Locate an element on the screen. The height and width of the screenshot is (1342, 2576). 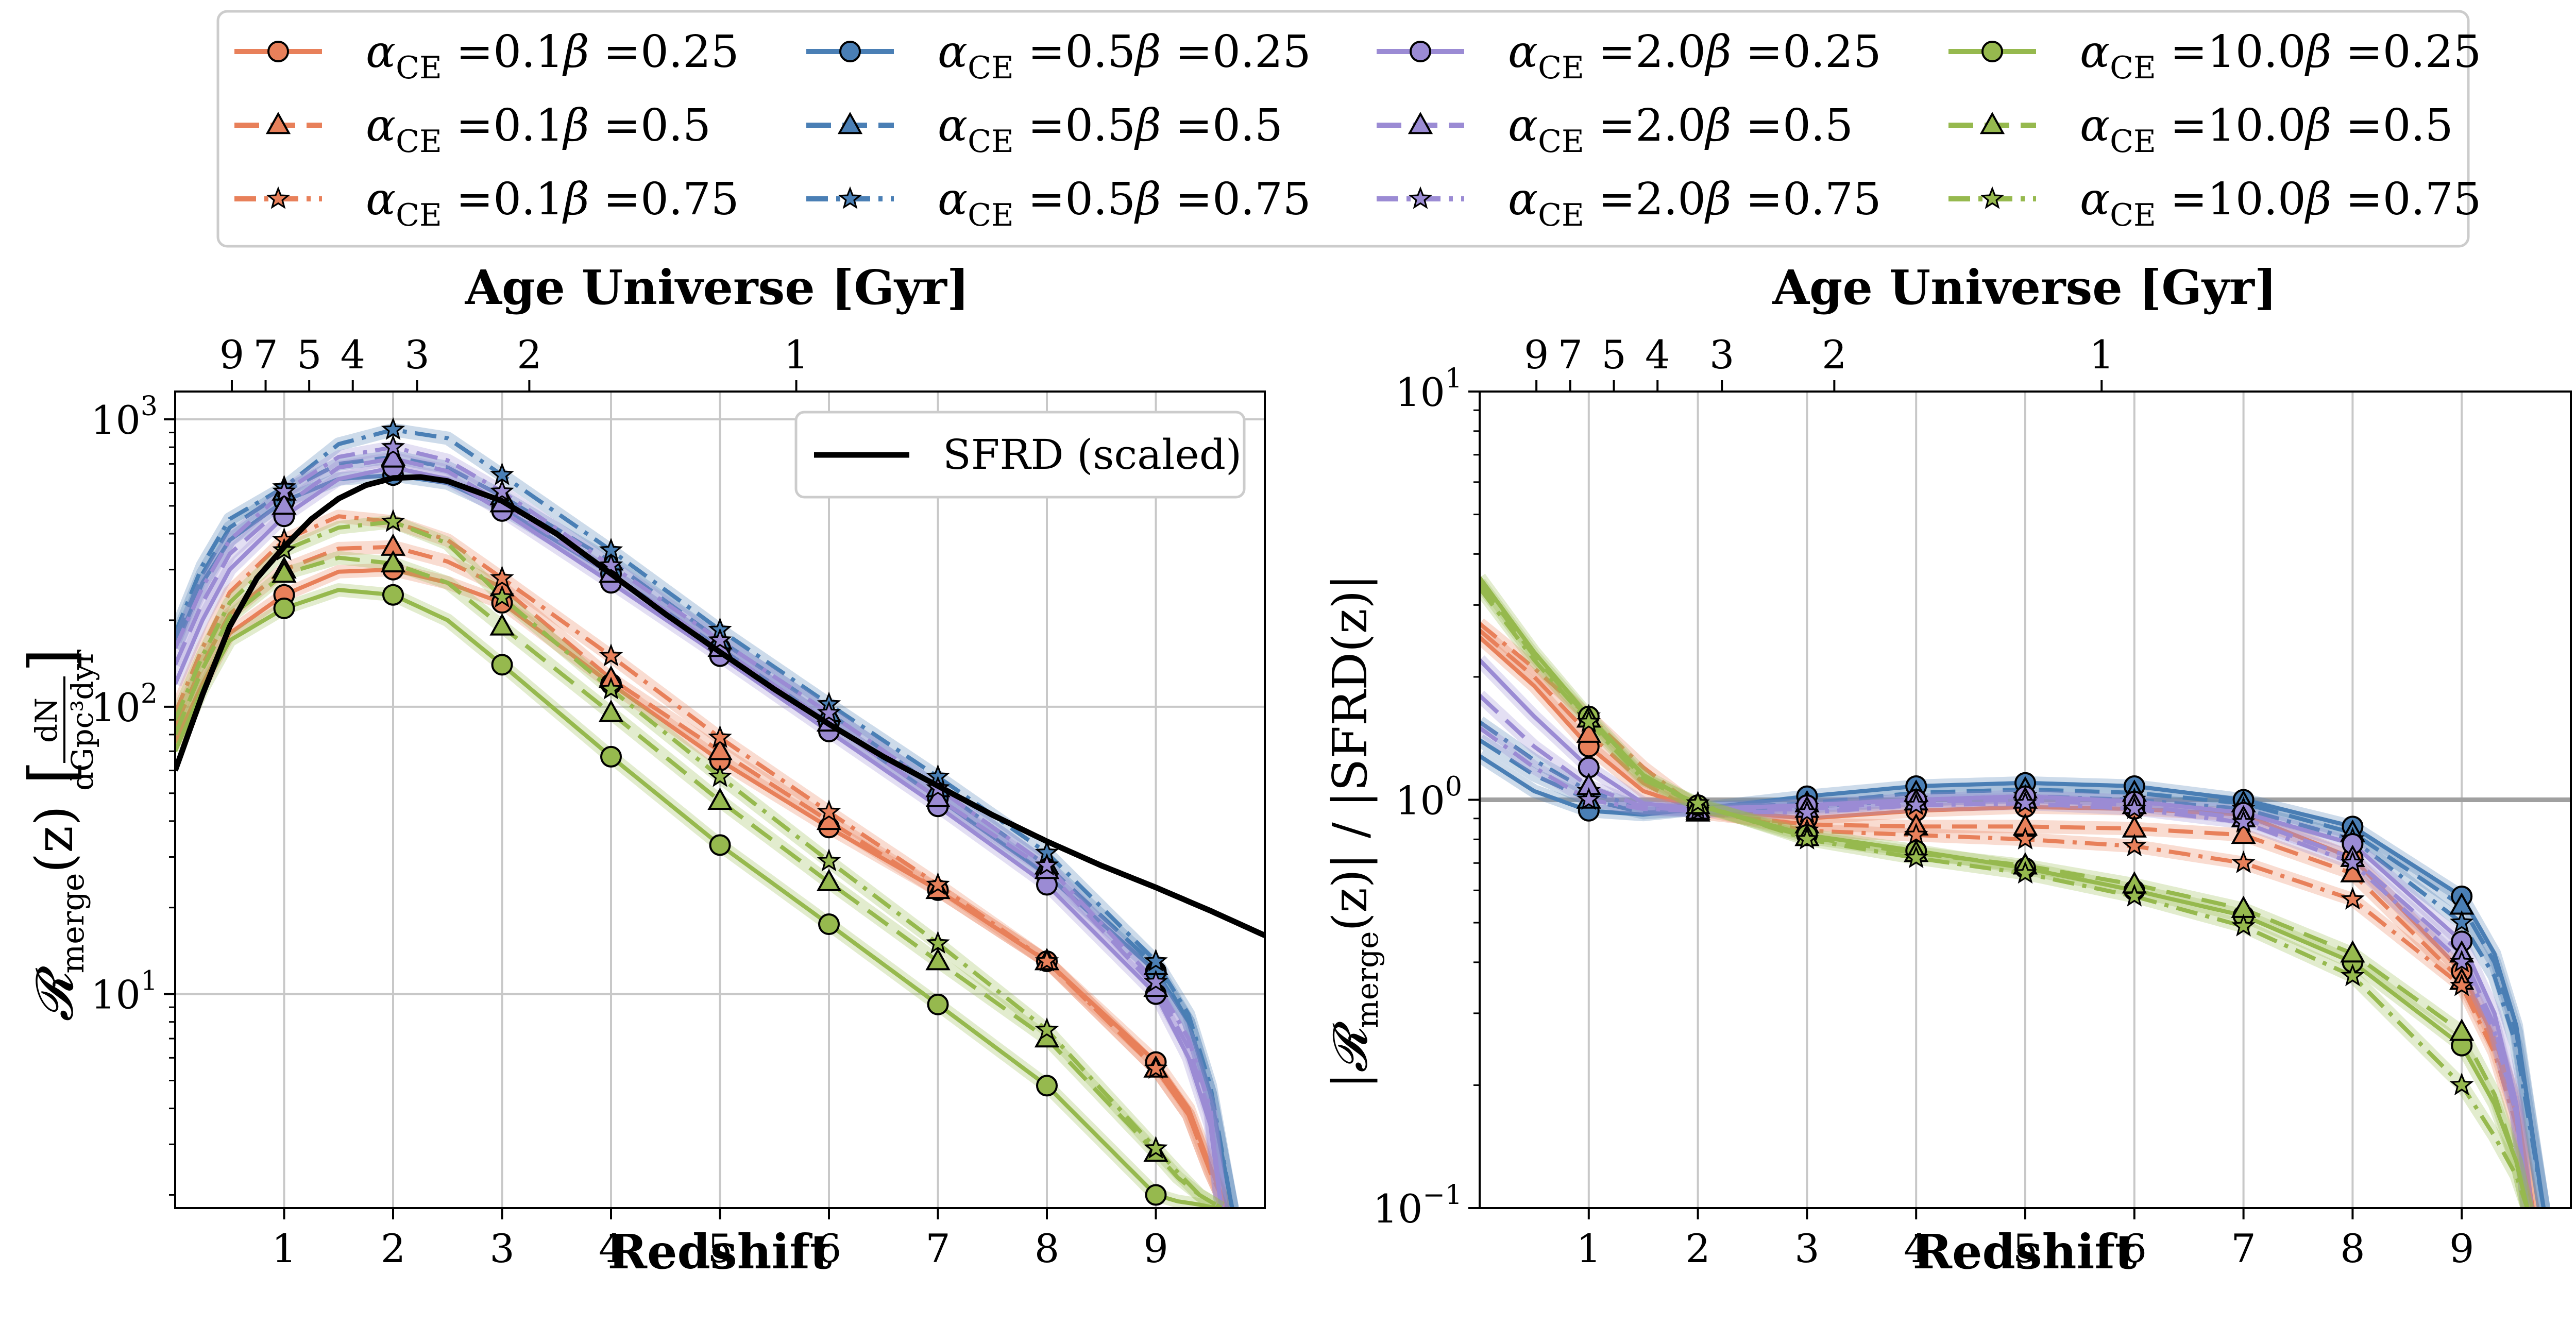
top-tick-label: 2 is located at coordinates (1834, 355).